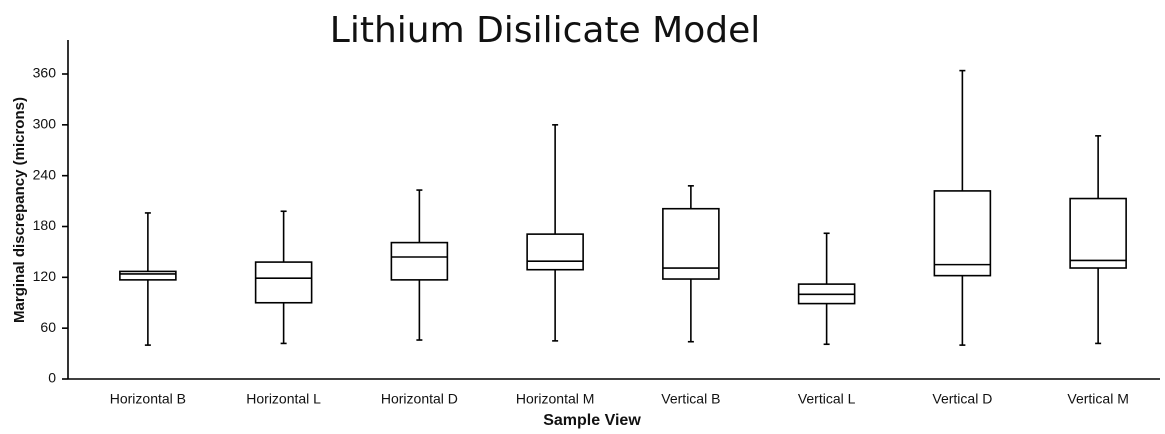 The image size is (1165, 434). Describe the element at coordinates (690, 399) in the screenshot. I see `x-tick-label: Vertical B` at that location.